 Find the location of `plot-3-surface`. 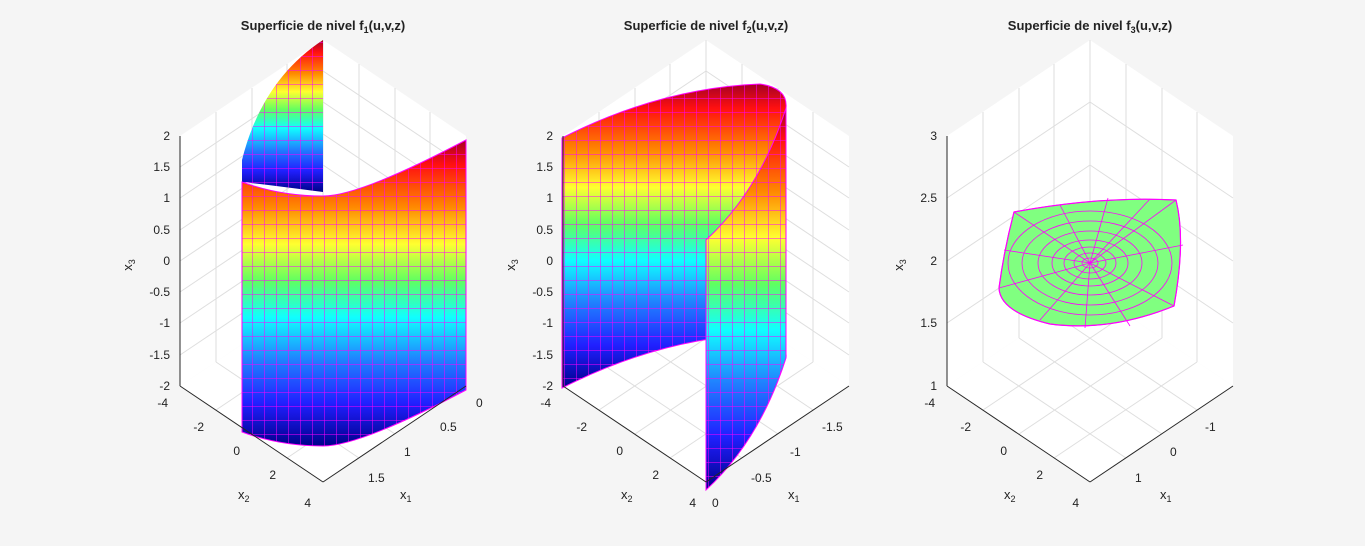

plot-3-surface is located at coordinates (1091, 263).